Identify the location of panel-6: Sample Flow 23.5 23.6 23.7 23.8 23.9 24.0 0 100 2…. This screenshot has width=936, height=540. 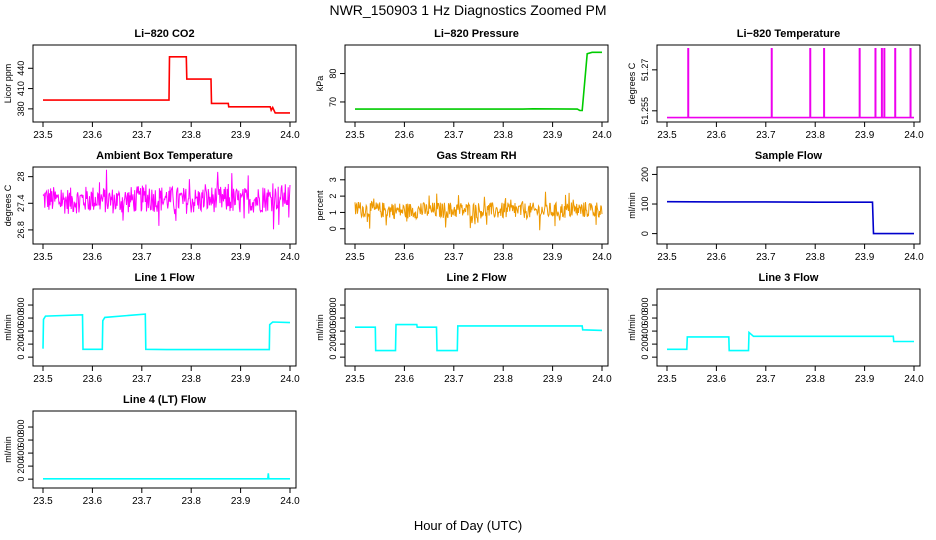
(775, 206).